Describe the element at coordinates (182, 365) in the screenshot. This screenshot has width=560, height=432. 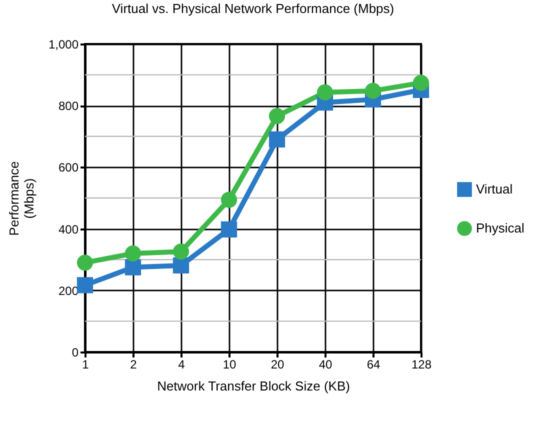
I see `x-tick-label: 4` at that location.